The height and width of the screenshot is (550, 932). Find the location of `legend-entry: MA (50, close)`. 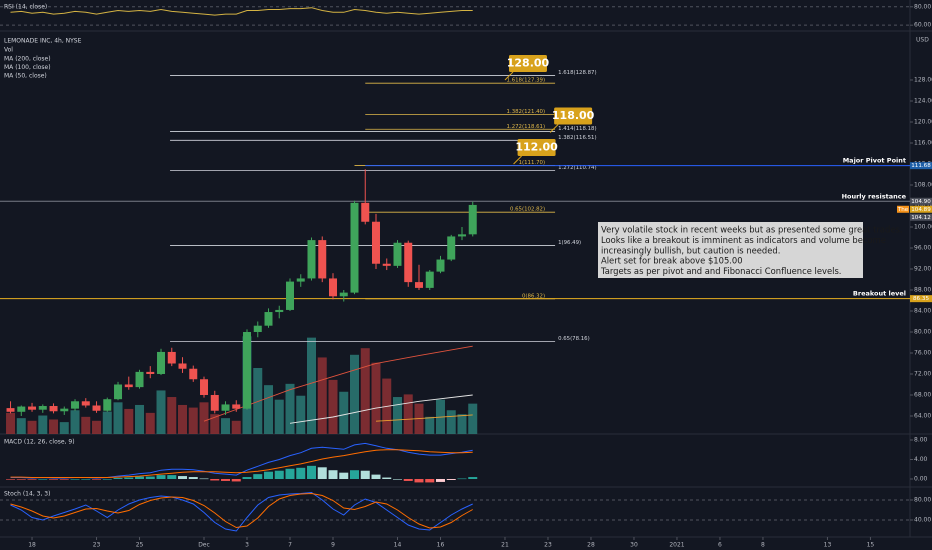

legend-entry: MA (50, close) is located at coordinates (25, 76).